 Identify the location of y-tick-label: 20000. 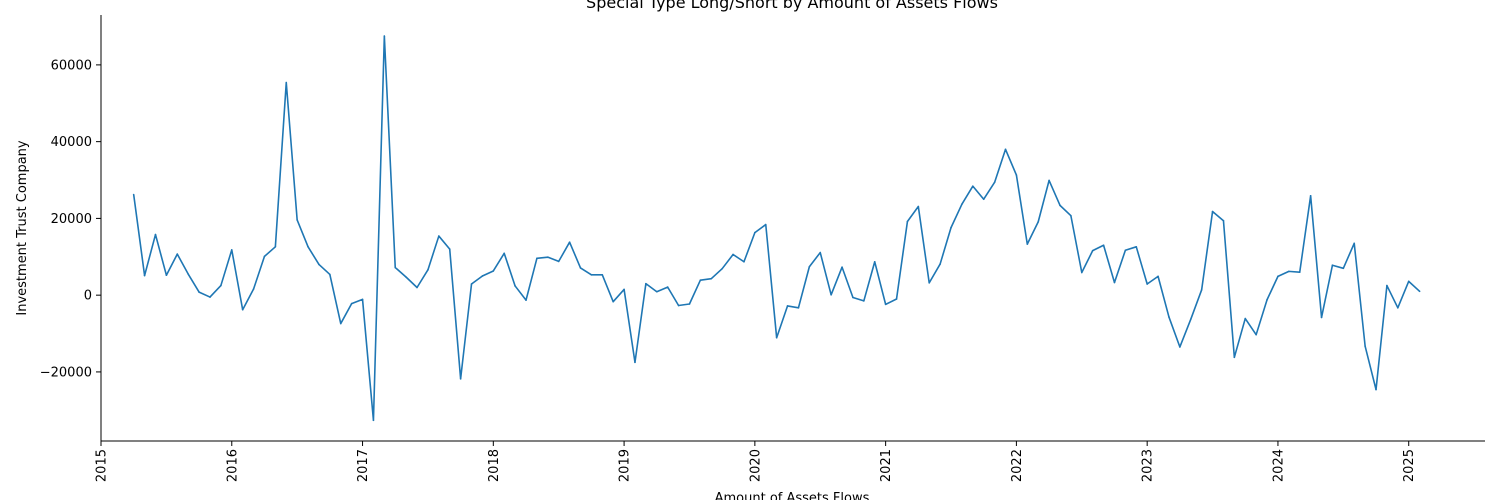
(71, 219).